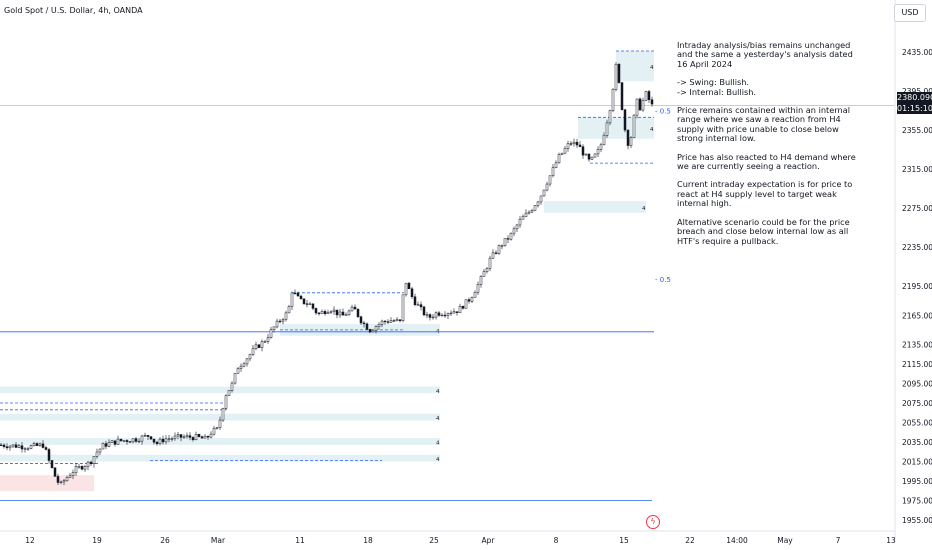 Image resolution: width=932 pixels, height=550 pixels. Describe the element at coordinates (448, 537) in the screenshot. I see `time-axis: 12 19 26 Mar 11 18 25 Apr 8 15 22 14:00 May 7 13` at that location.